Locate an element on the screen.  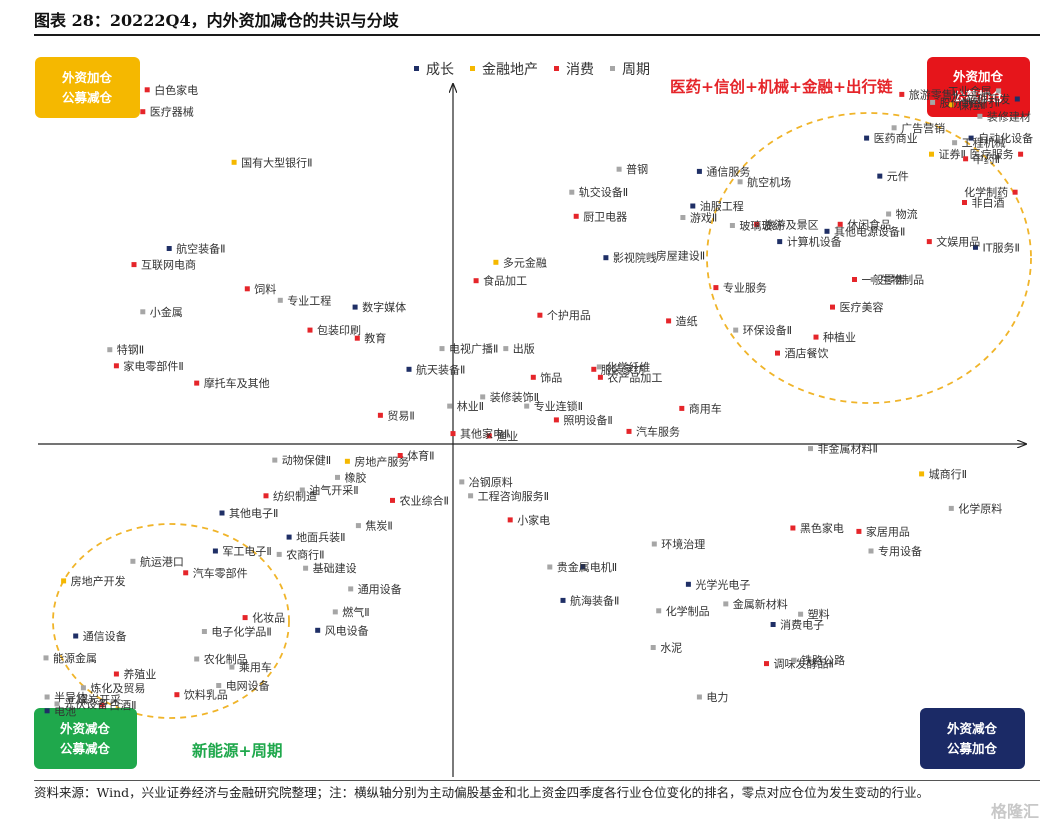
point-label: 炼化及贸易 is located at coordinates (117, 688).